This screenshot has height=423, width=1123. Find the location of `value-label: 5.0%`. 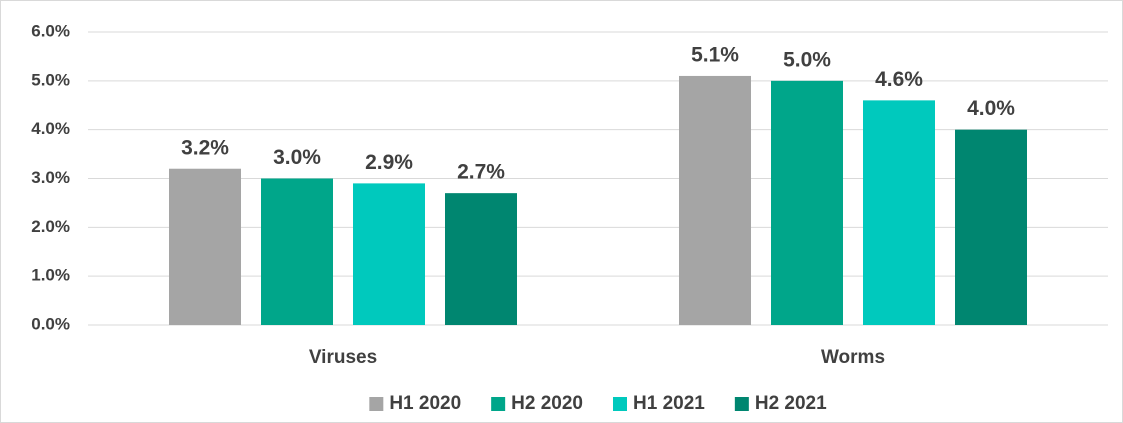

value-label: 5.0% is located at coordinates (807, 59).